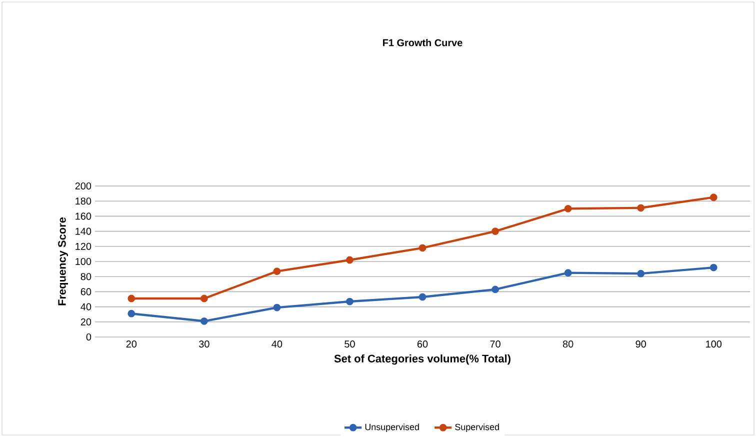  I want to click on x-tick-label: 50, so click(349, 344).